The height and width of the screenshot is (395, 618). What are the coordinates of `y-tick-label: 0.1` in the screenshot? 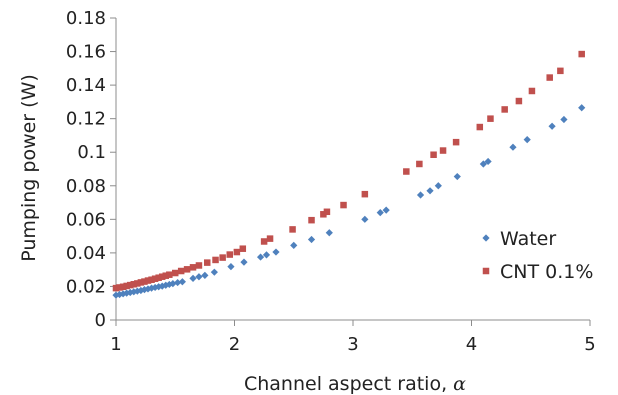 It's located at (91, 152).